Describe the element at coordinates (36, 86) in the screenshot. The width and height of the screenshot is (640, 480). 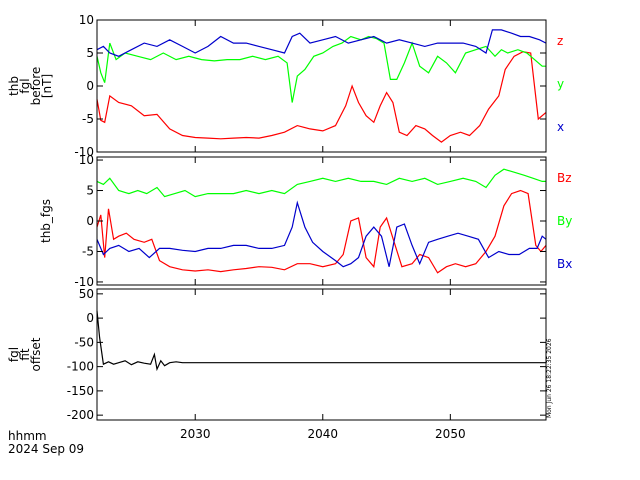
I see `y-axis-label: before` at that location.